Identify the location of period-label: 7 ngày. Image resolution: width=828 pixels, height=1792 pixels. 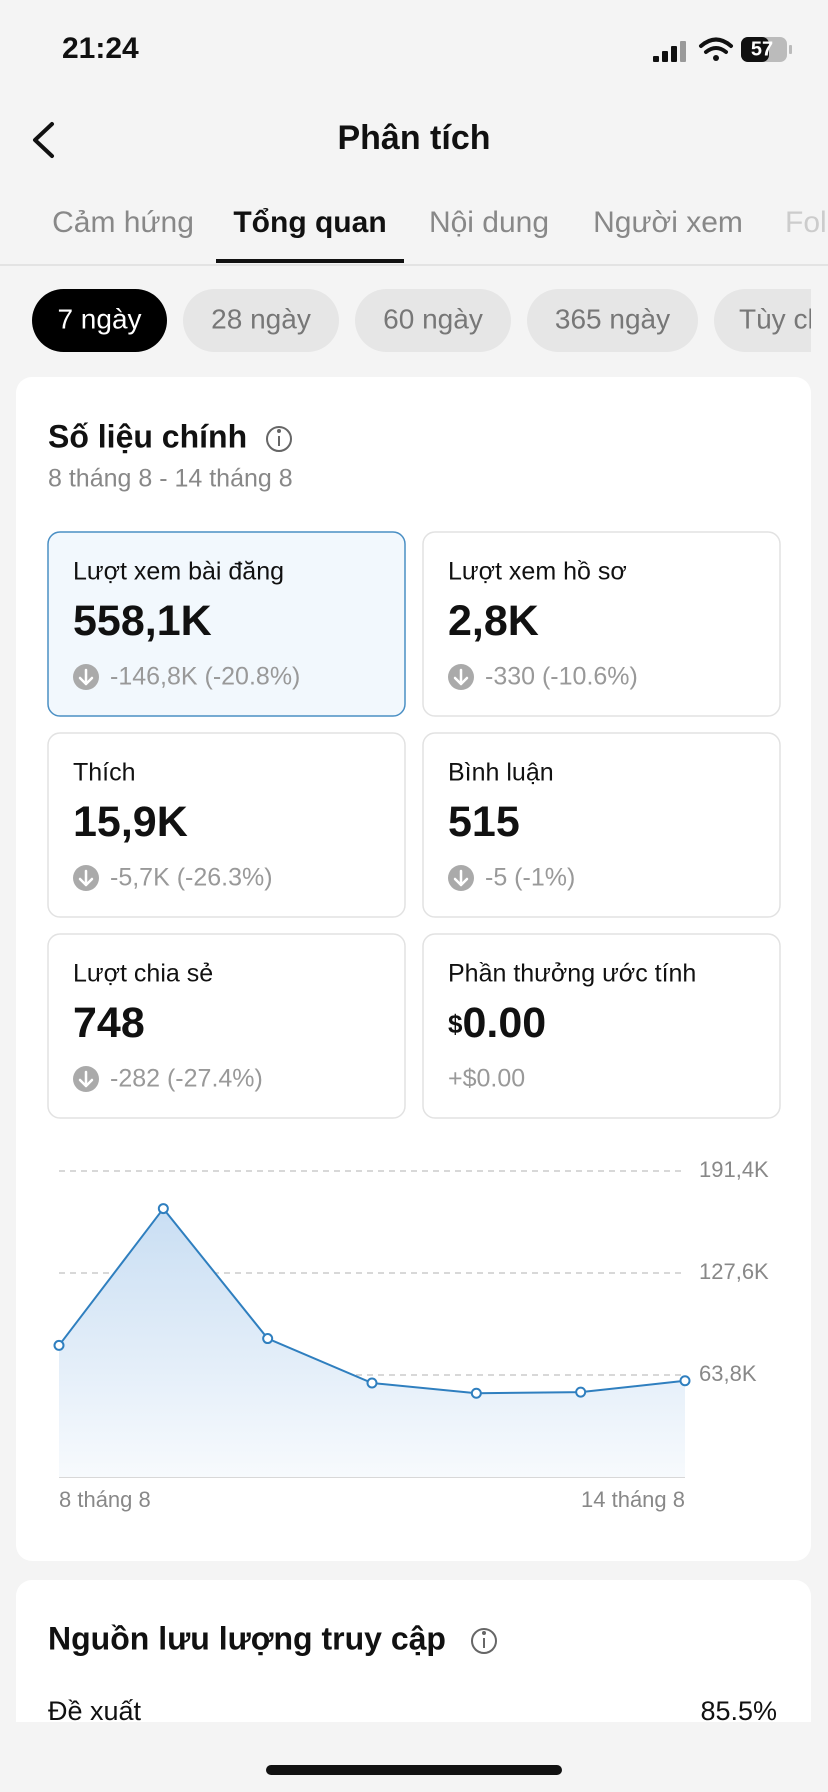
(99, 318).